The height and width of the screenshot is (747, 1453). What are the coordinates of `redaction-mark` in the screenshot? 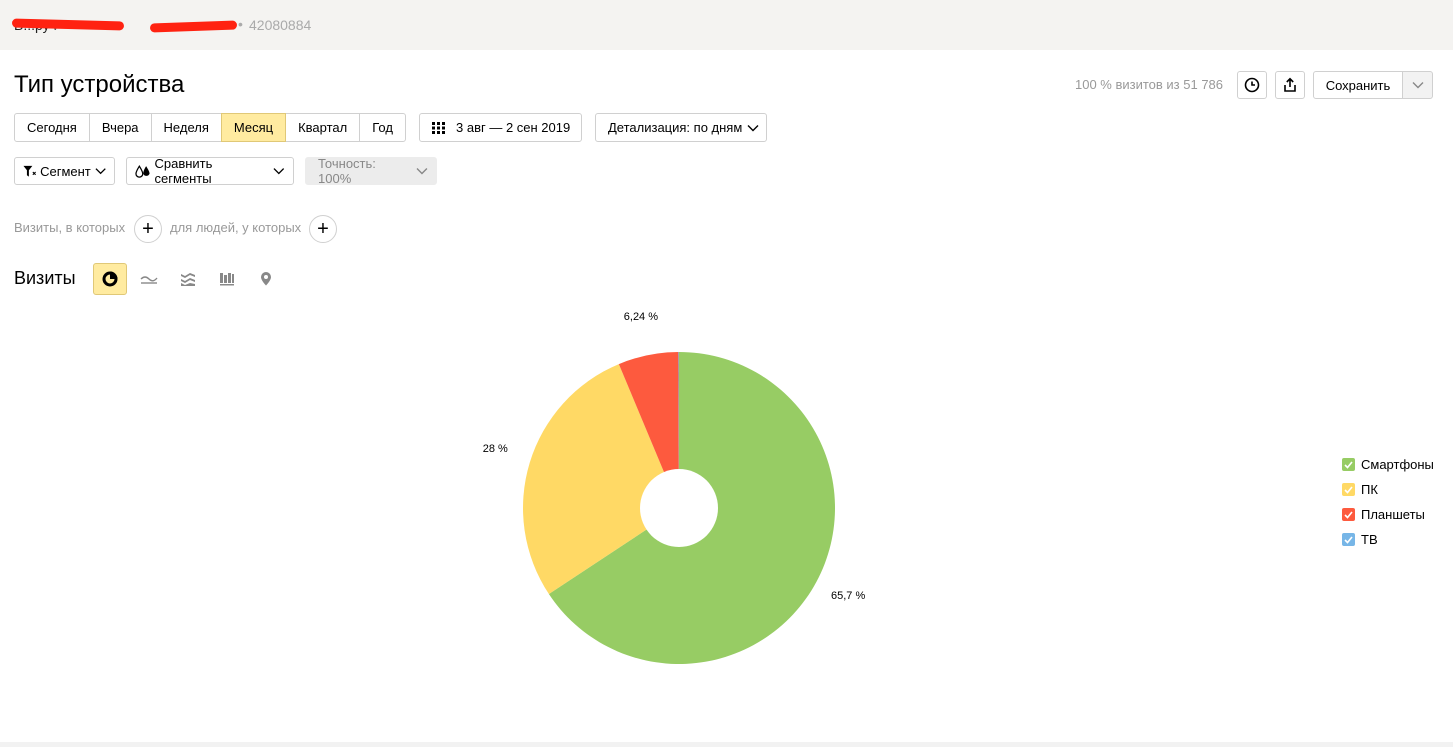 It's located at (193, 26).